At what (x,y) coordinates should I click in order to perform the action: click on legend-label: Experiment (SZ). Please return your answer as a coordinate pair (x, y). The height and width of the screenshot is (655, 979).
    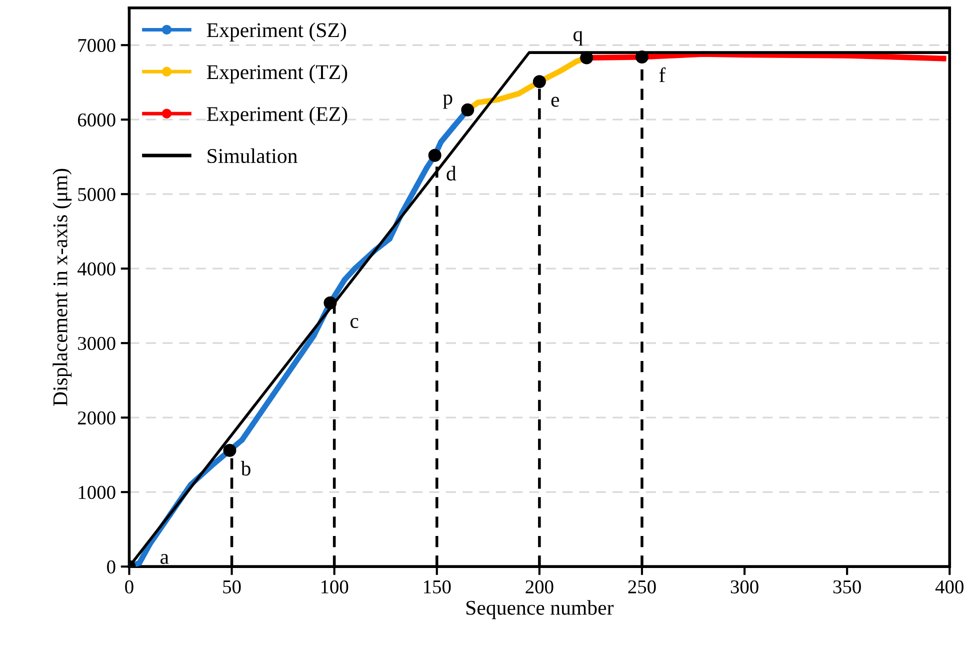
    Looking at the image, I should click on (276, 32).